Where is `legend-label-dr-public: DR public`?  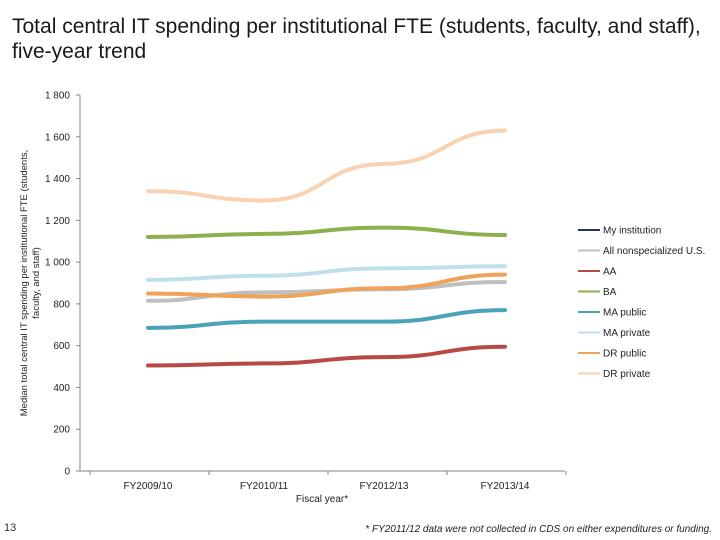 legend-label-dr-public: DR public is located at coordinates (624, 354).